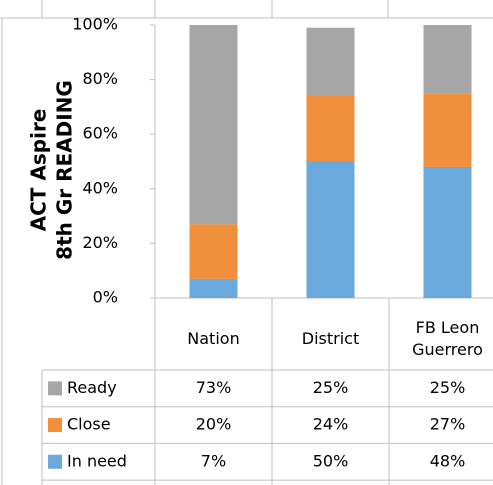 Image resolution: width=493 pixels, height=485 pixels. What do you see at coordinates (448, 424) in the screenshot?
I see `data-label: 27%` at bounding box center [448, 424].